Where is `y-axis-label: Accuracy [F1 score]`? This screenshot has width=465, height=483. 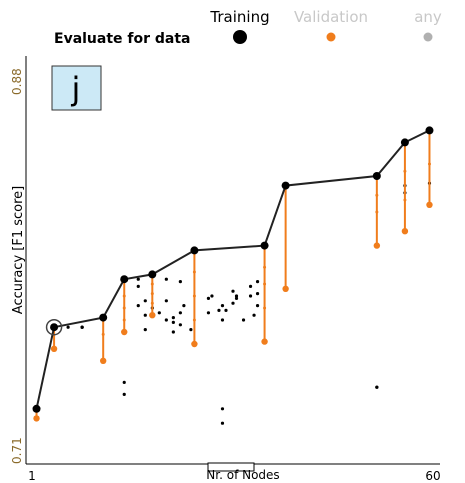 y-axis-label: Accuracy [F1 score] is located at coordinates (18, 250).